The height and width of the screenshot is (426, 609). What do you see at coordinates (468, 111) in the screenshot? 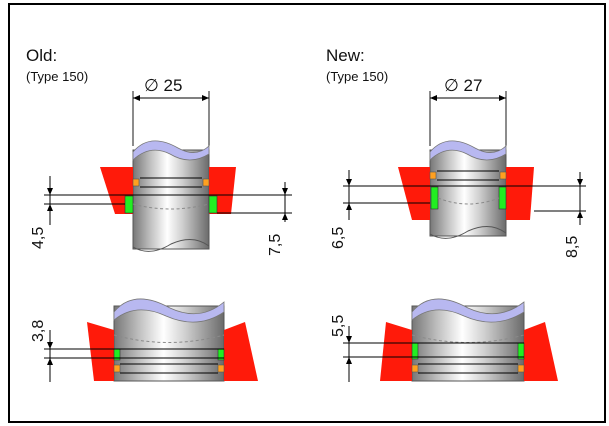
I see `new-diameter-dimension: ∅ 27` at bounding box center [468, 111].